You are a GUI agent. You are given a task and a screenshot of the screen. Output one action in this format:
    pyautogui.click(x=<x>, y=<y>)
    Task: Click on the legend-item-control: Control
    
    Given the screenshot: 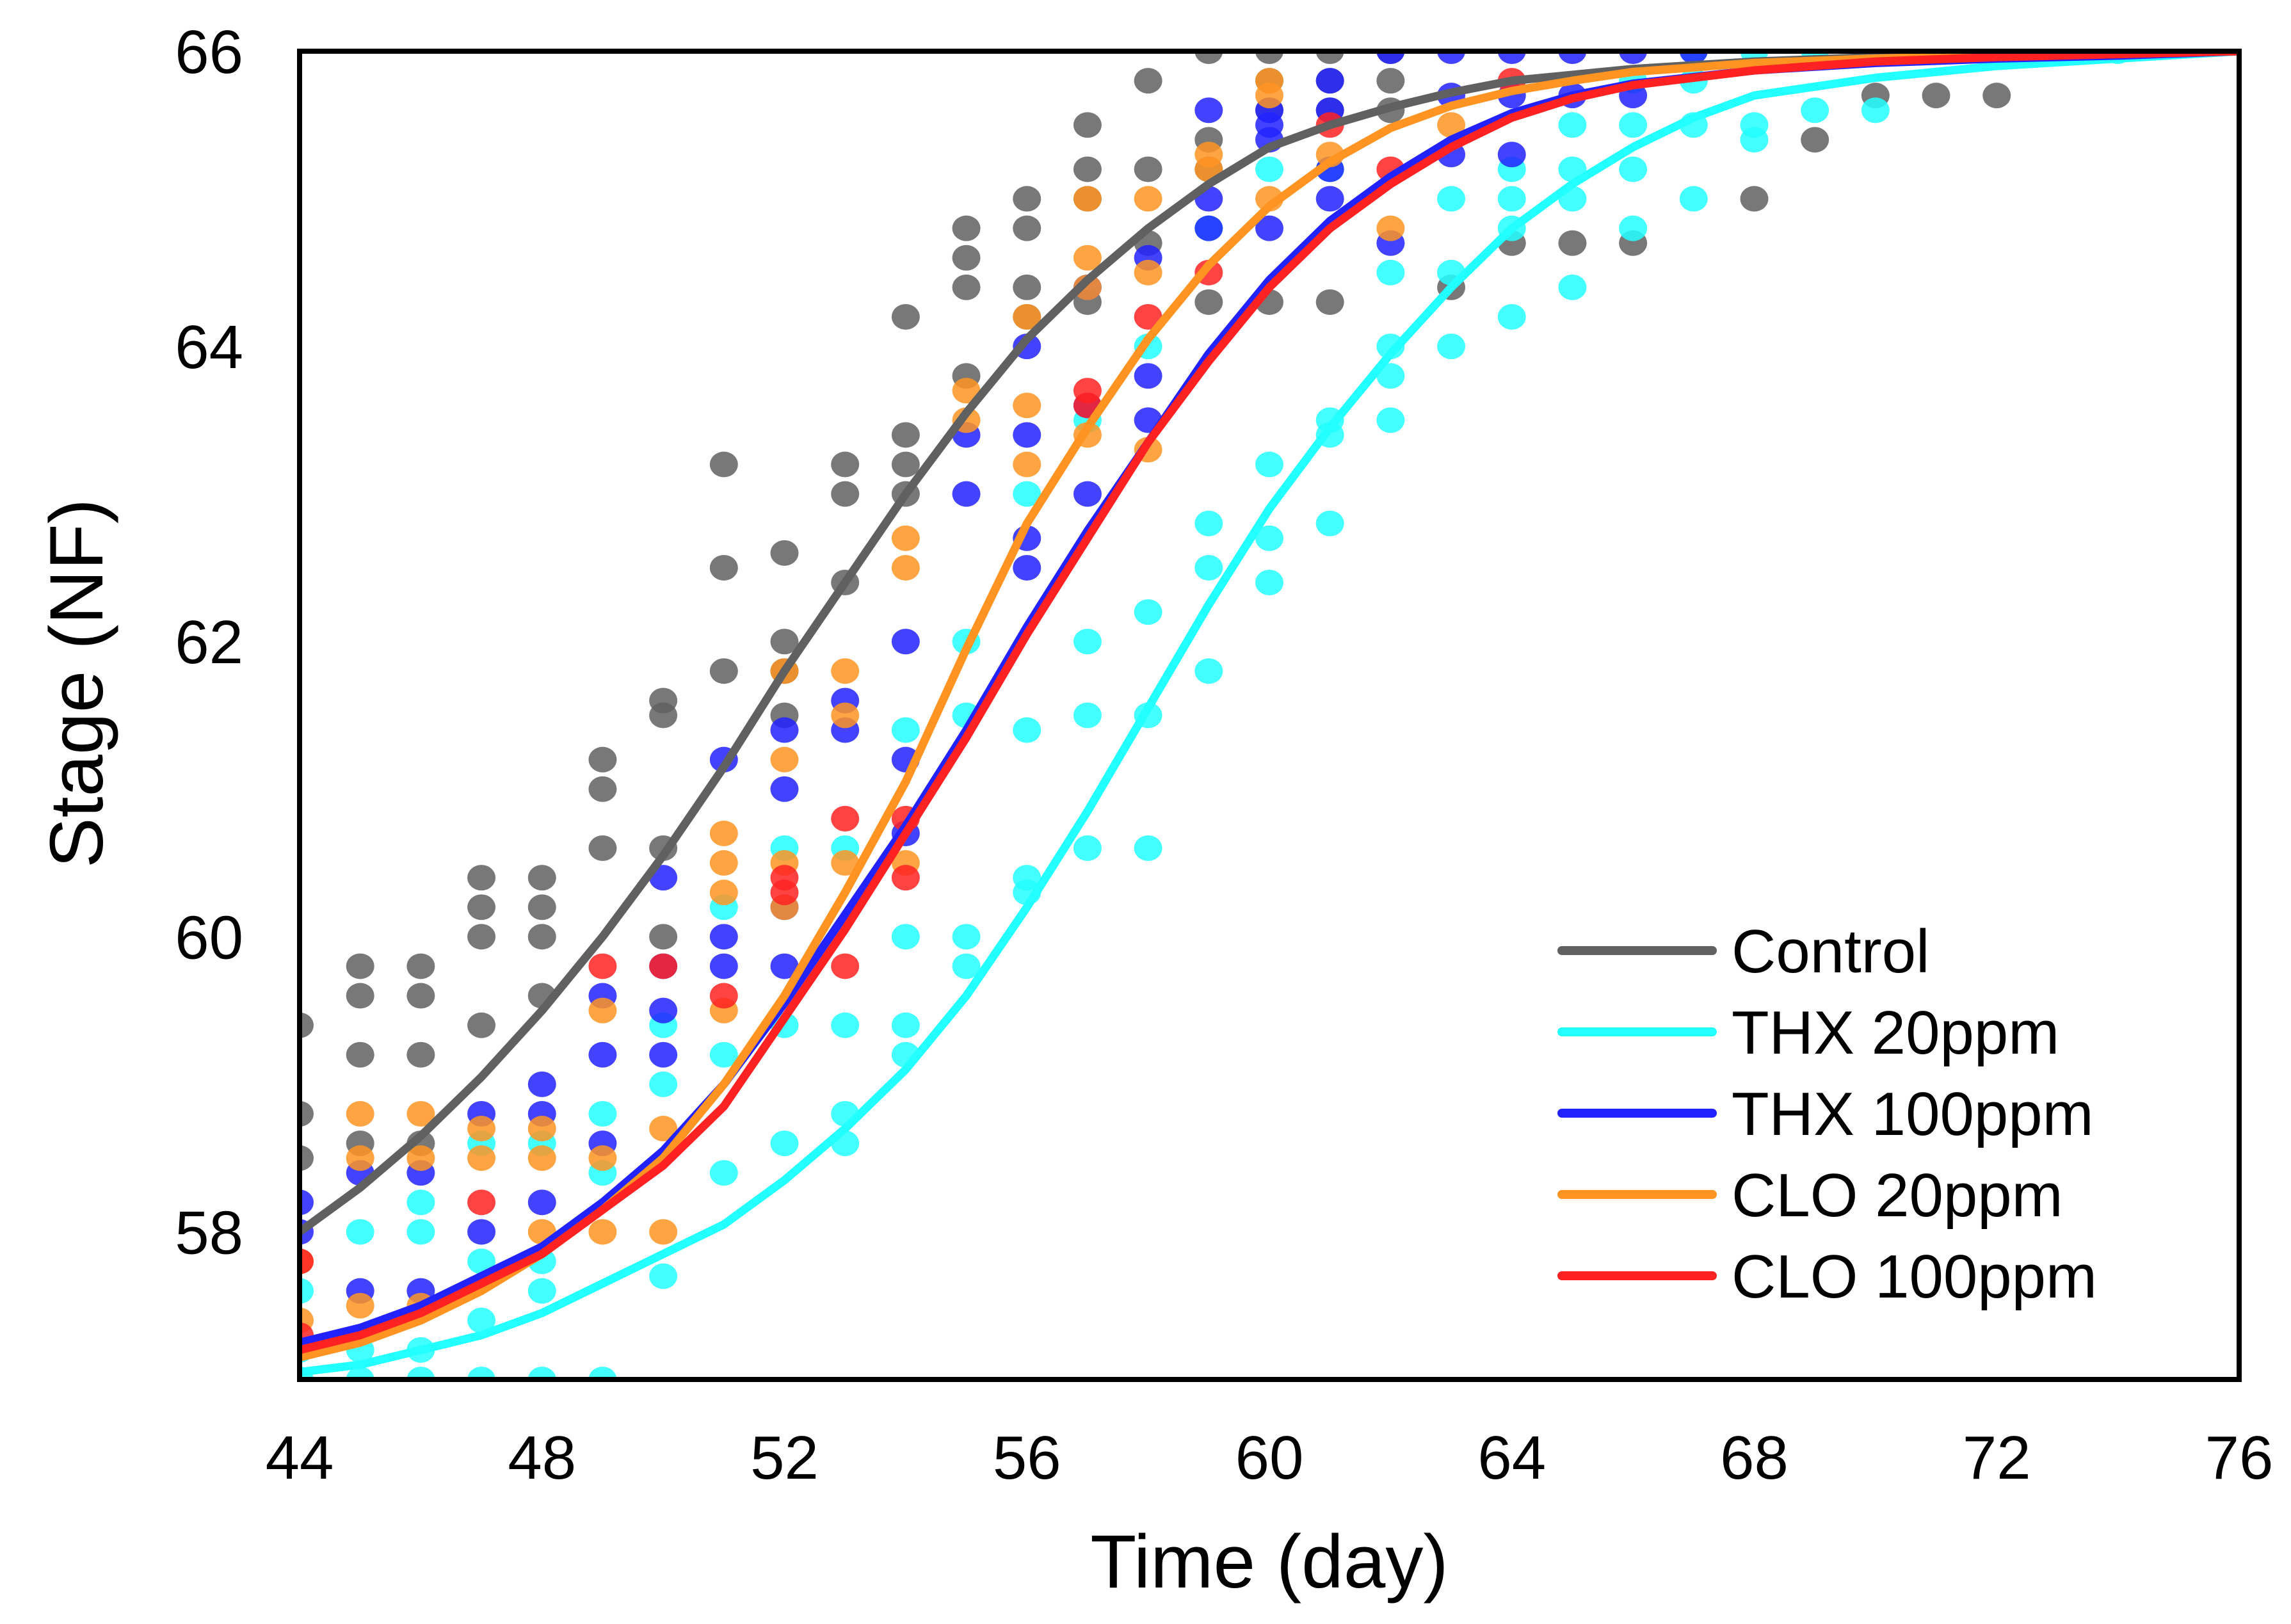 What is the action you would take?
    pyautogui.click(x=1743, y=951)
    